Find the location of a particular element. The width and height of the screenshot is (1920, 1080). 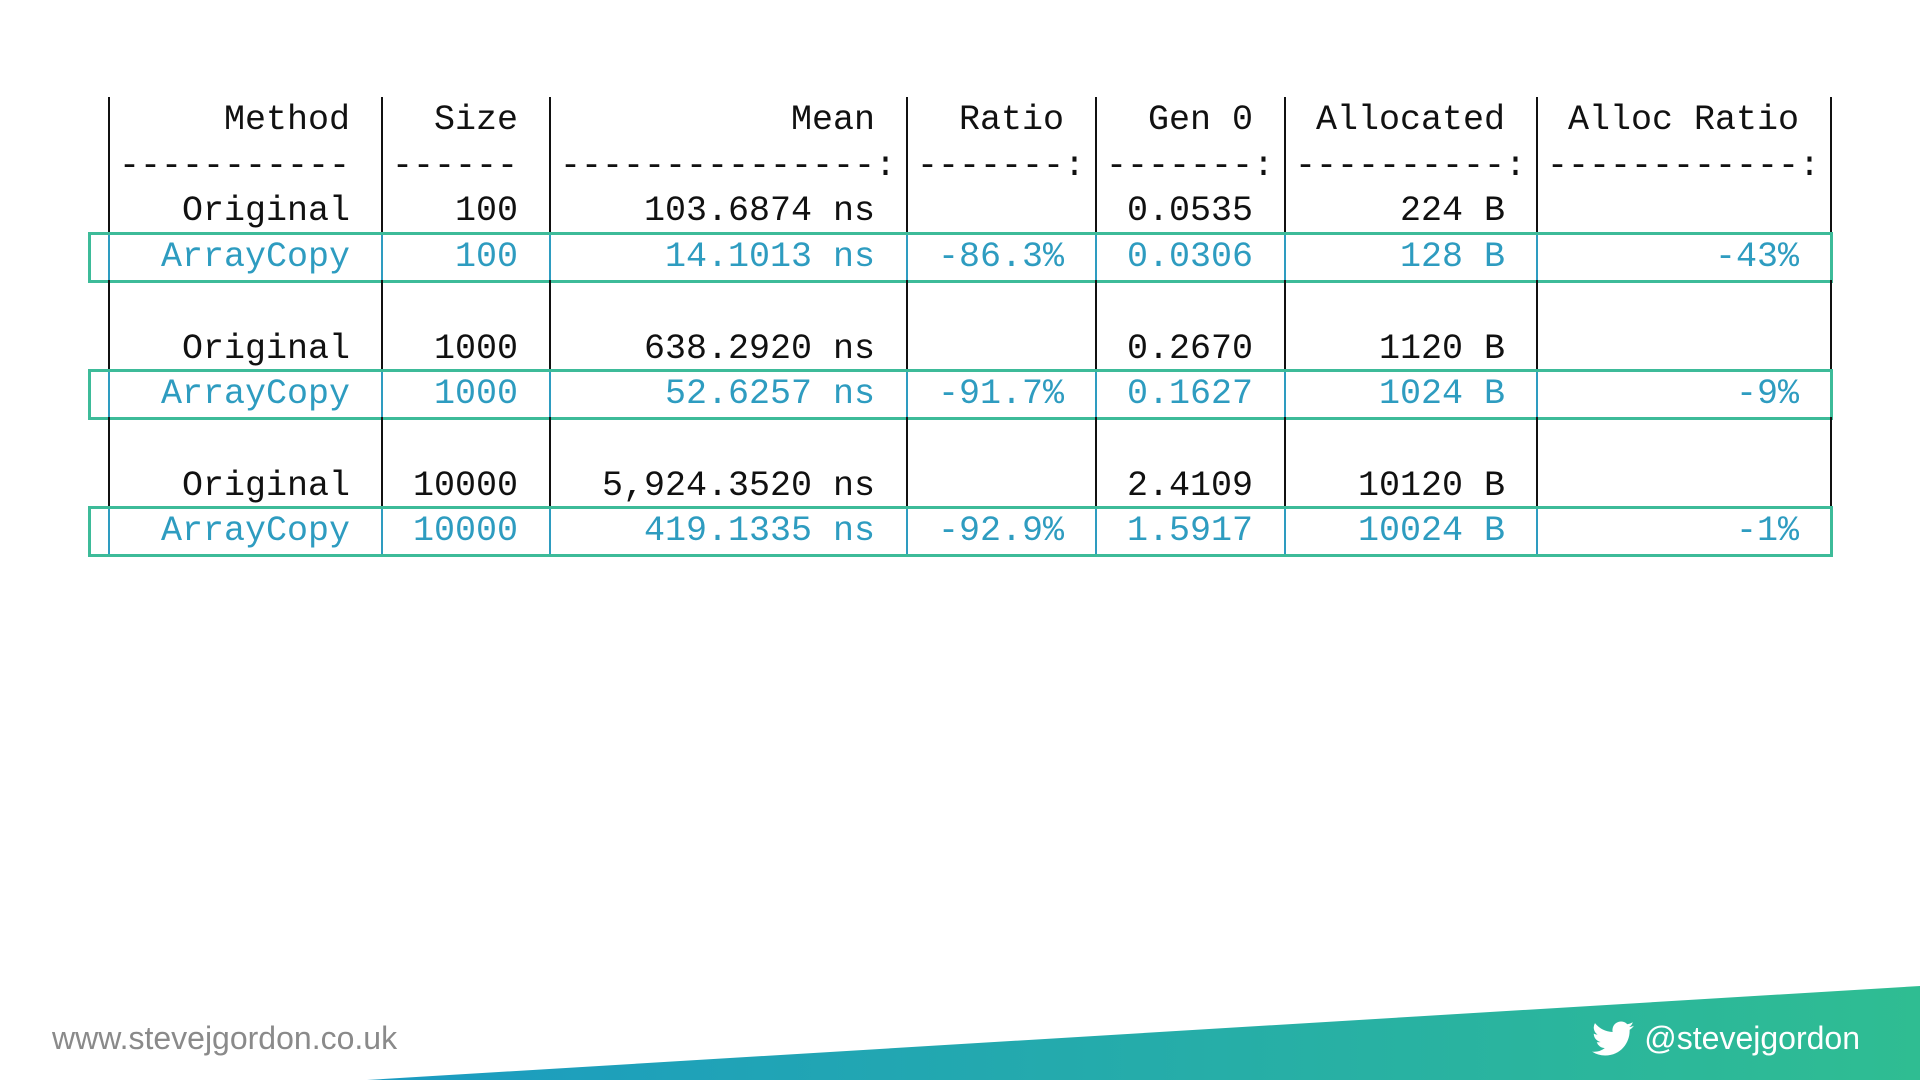

table-cell: ------ is located at coordinates (455, 165).